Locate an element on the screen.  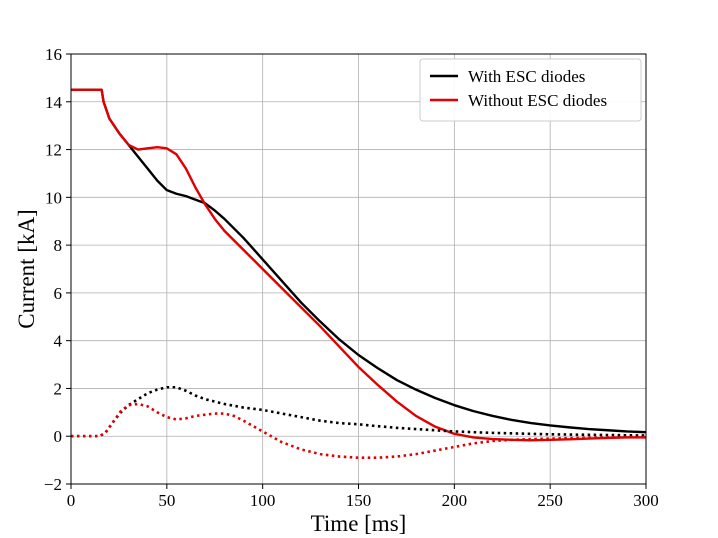
y-tick-label: 12 is located at coordinates (53, 150).